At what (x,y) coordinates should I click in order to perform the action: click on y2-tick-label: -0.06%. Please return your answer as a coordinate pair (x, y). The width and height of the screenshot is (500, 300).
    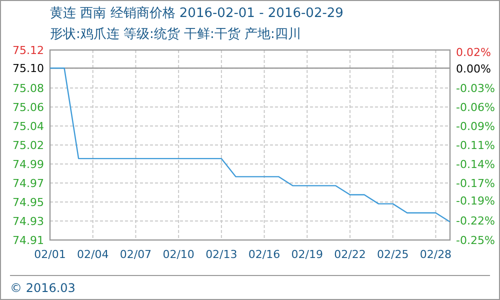
    Looking at the image, I should click on (475, 107).